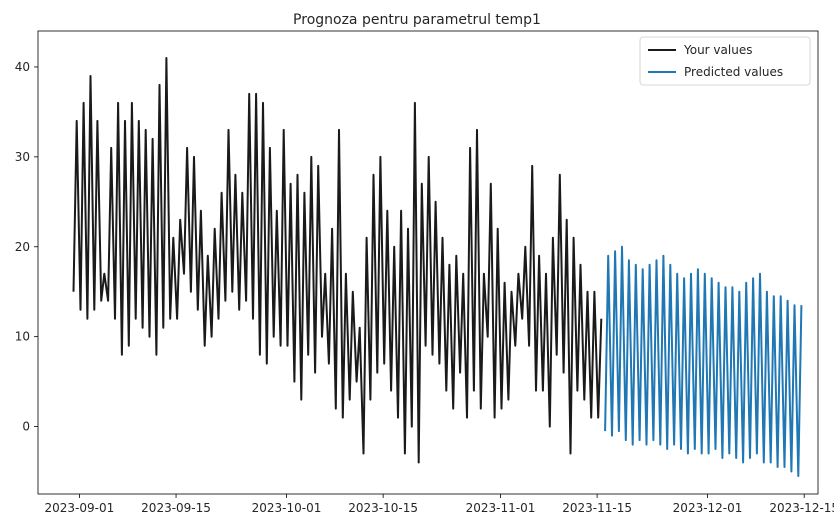 The height and width of the screenshot is (528, 834). I want to click on y-tick-label-0: 0, so click(26, 427).